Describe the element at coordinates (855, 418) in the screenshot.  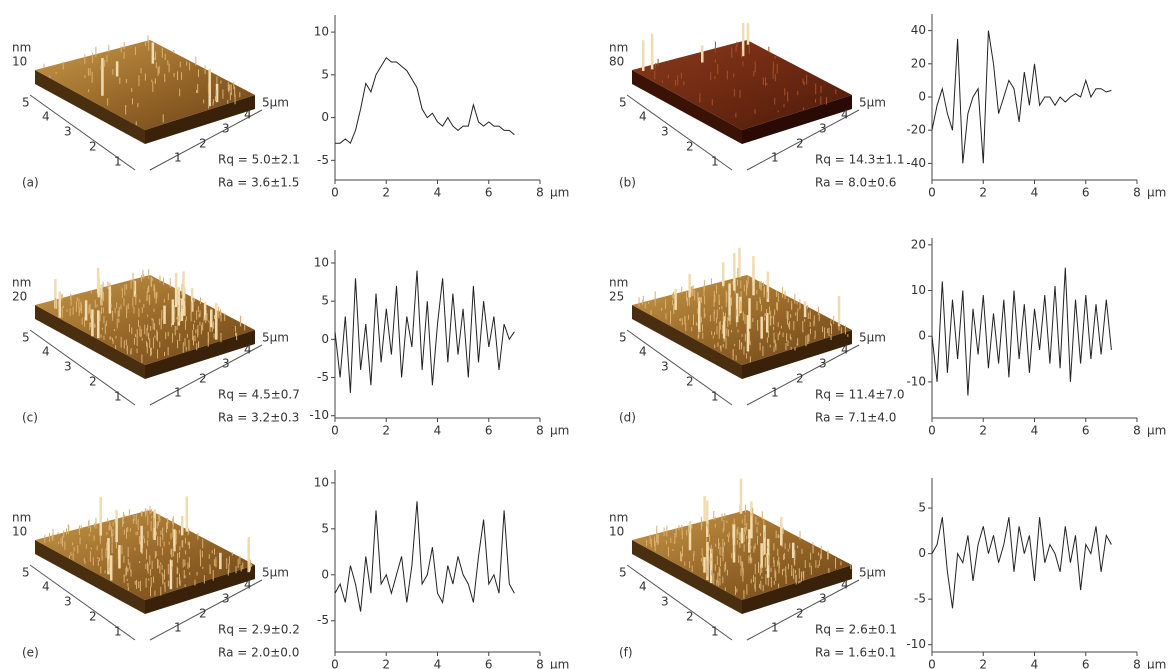
I see `ra-value: Ra = 7.1±4.0` at that location.